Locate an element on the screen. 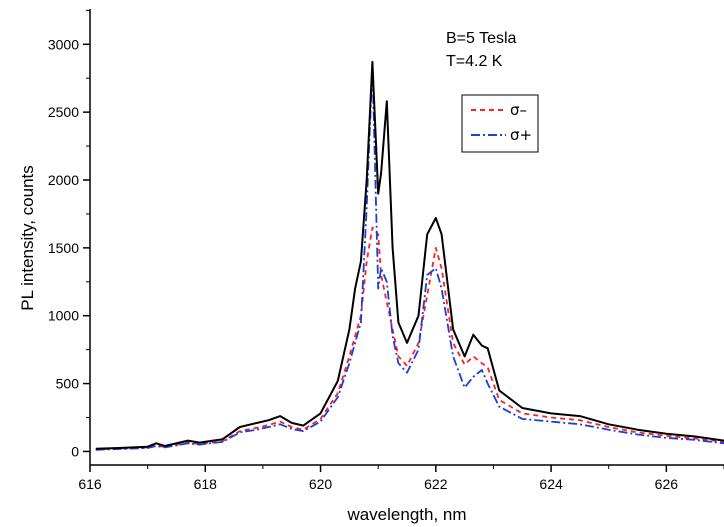 Image resolution: width=724 pixels, height=527 pixels. x-tick-label: 620 is located at coordinates (321, 484).